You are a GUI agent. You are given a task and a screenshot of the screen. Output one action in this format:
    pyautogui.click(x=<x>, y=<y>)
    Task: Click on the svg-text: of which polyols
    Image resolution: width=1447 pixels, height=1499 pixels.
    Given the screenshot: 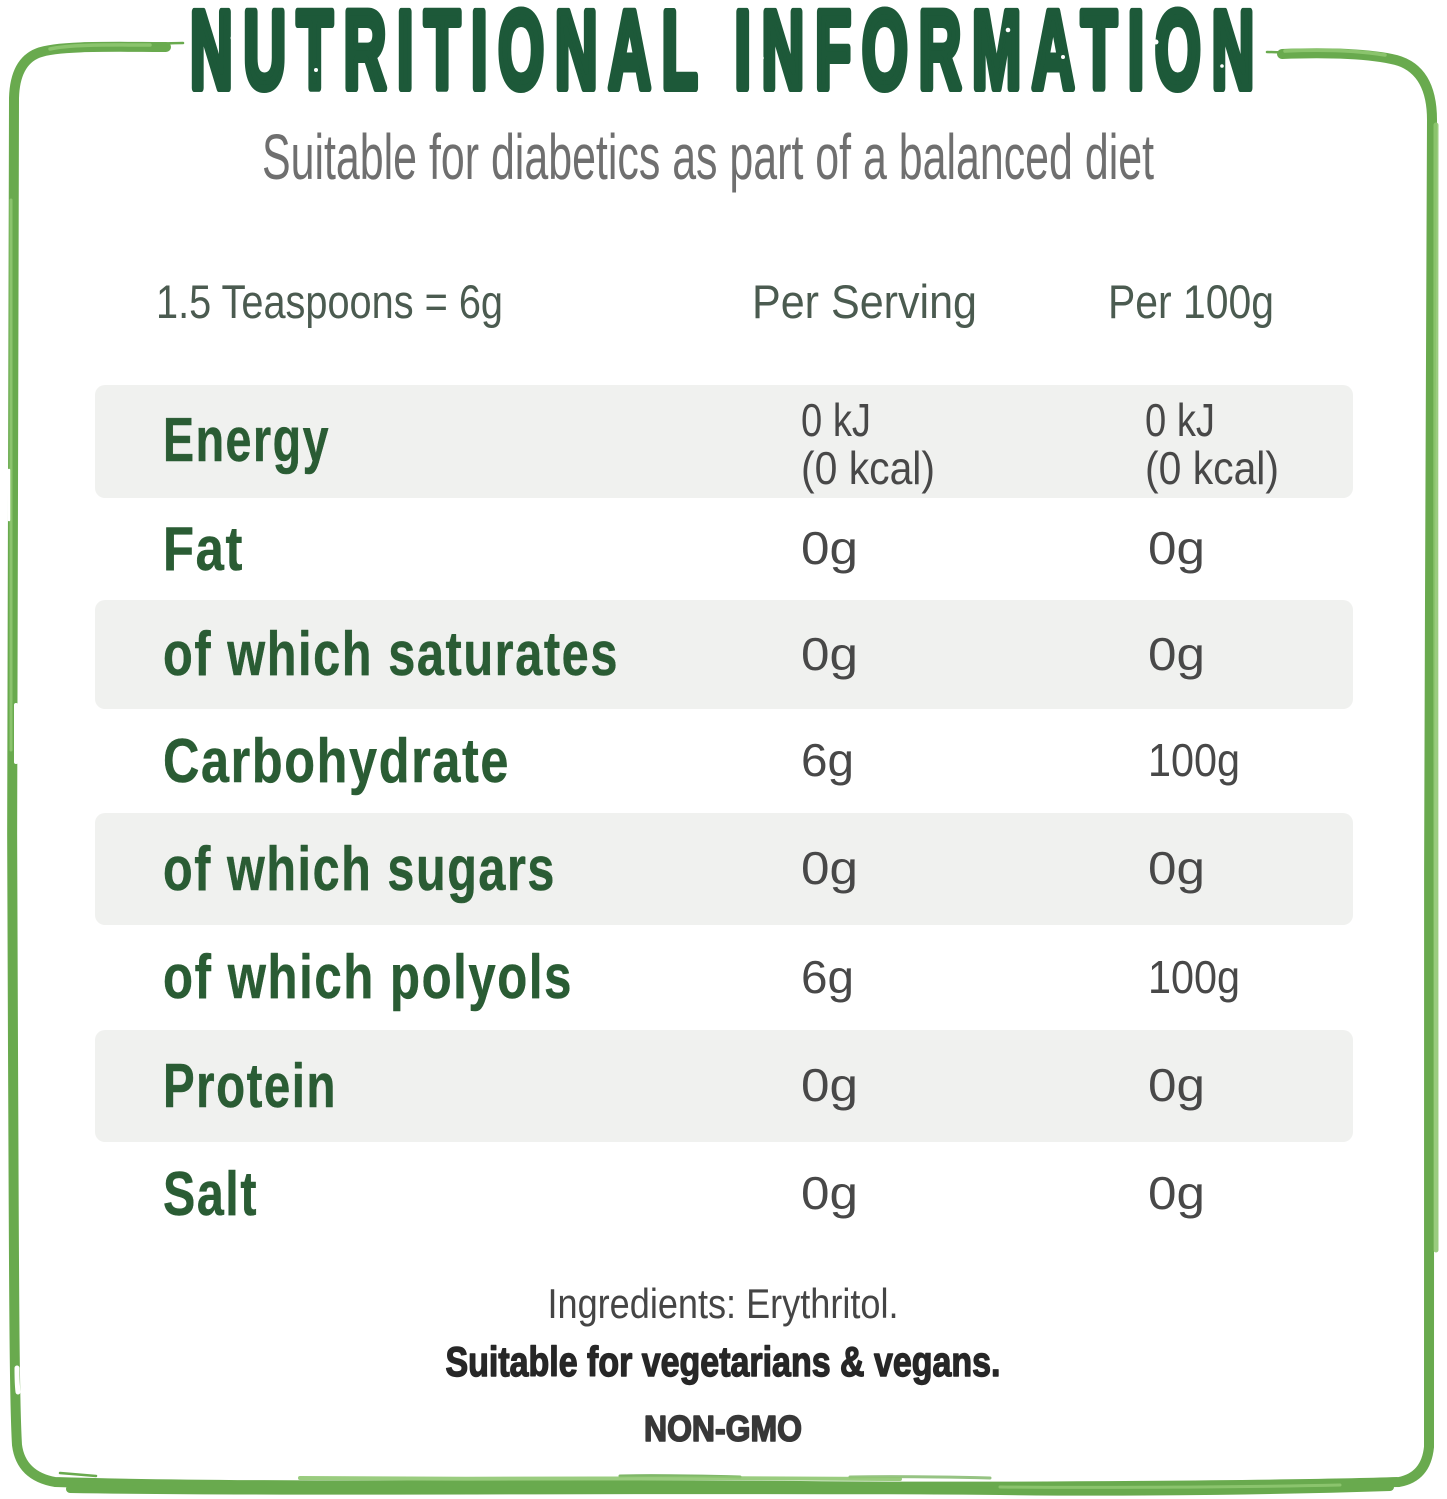 What is the action you would take?
    pyautogui.click(x=368, y=977)
    